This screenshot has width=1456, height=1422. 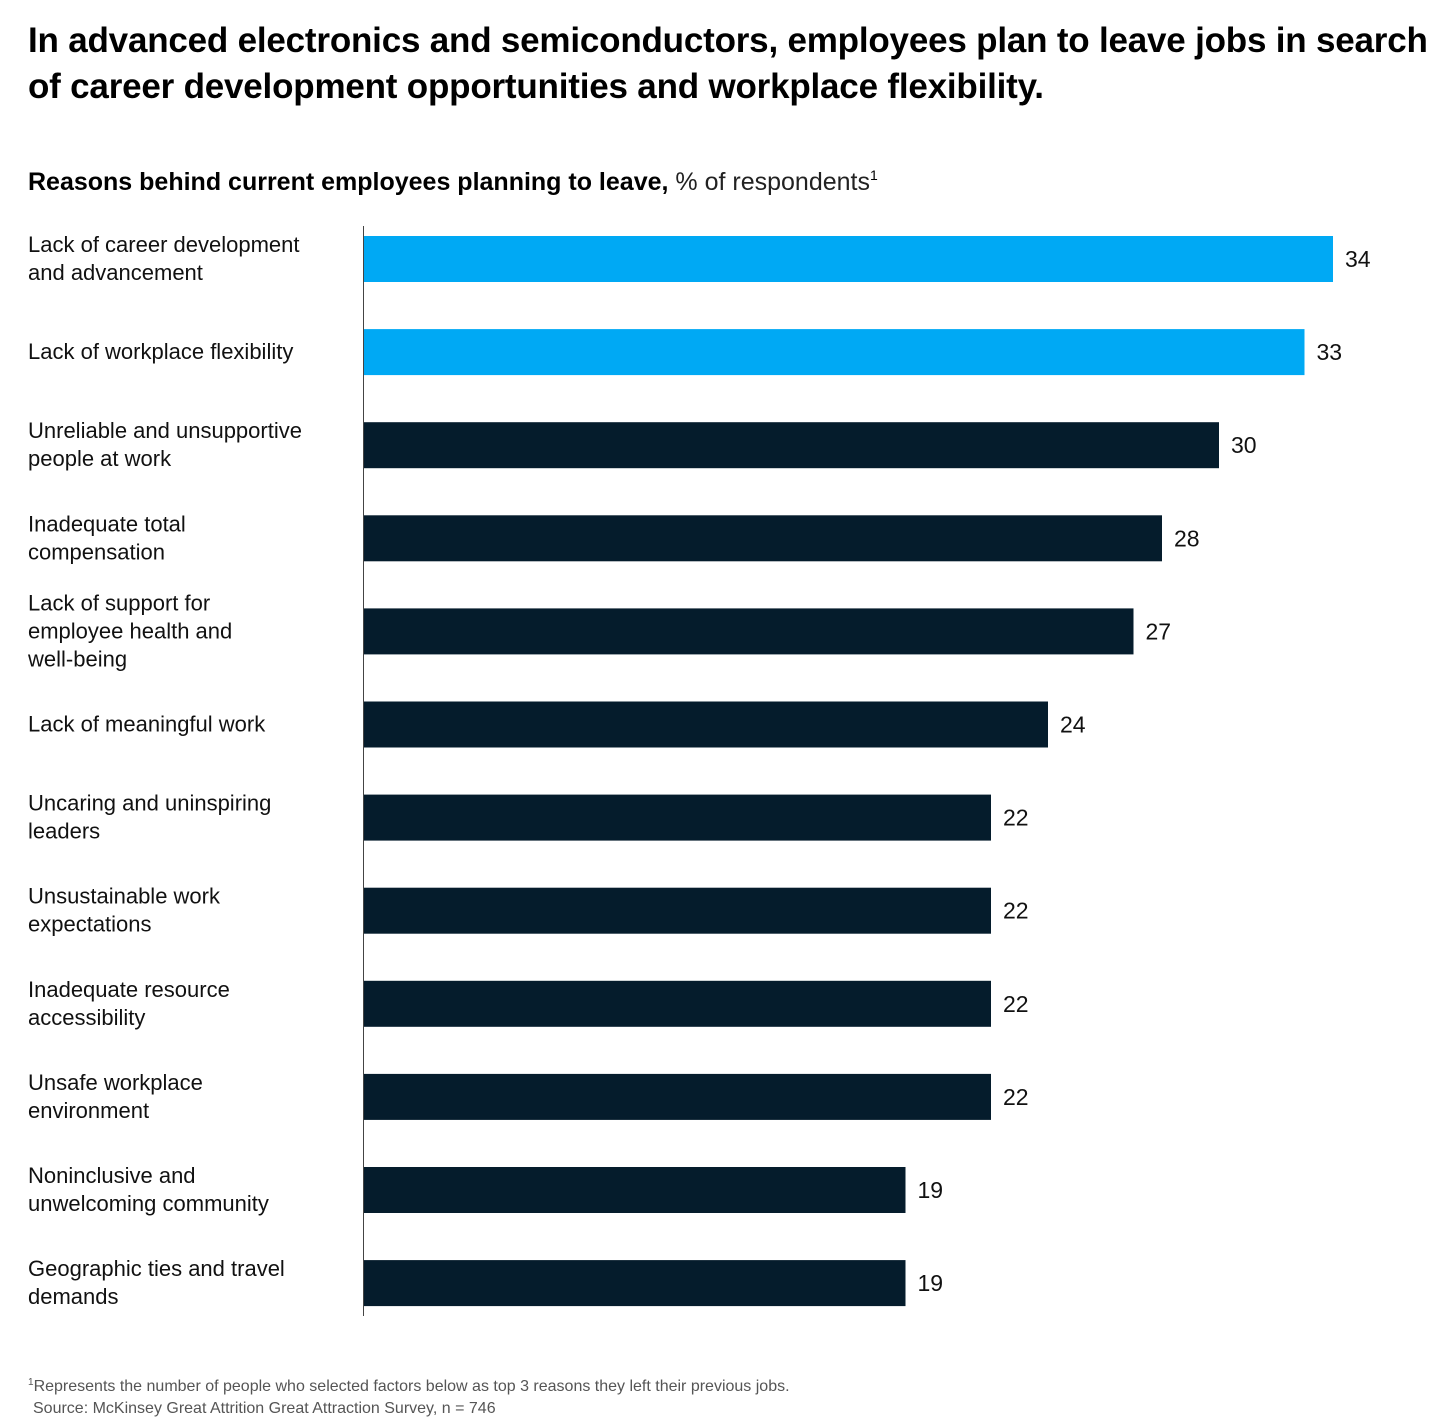 What do you see at coordinates (115, 272) in the screenshot?
I see `category-label-0-line-1: and advancement` at bounding box center [115, 272].